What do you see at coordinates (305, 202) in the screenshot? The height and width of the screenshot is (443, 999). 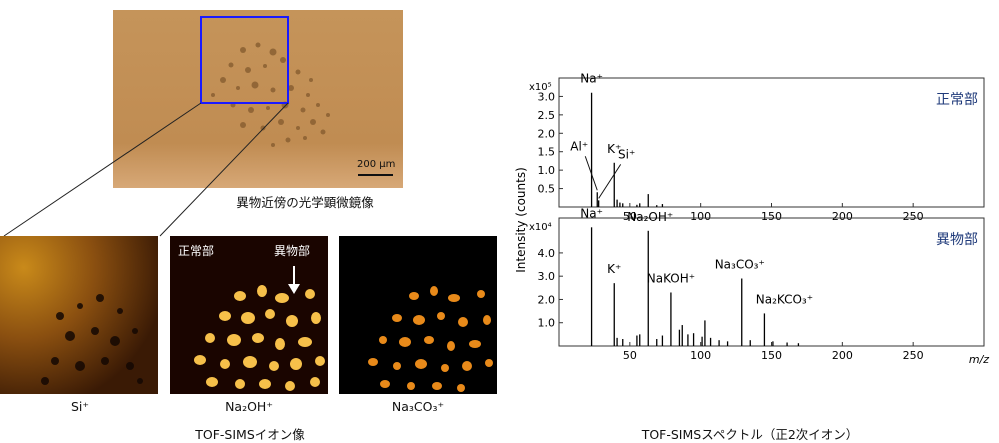 I see `micrograph-caption: 異物近傍の光学顕微鏡像` at bounding box center [305, 202].